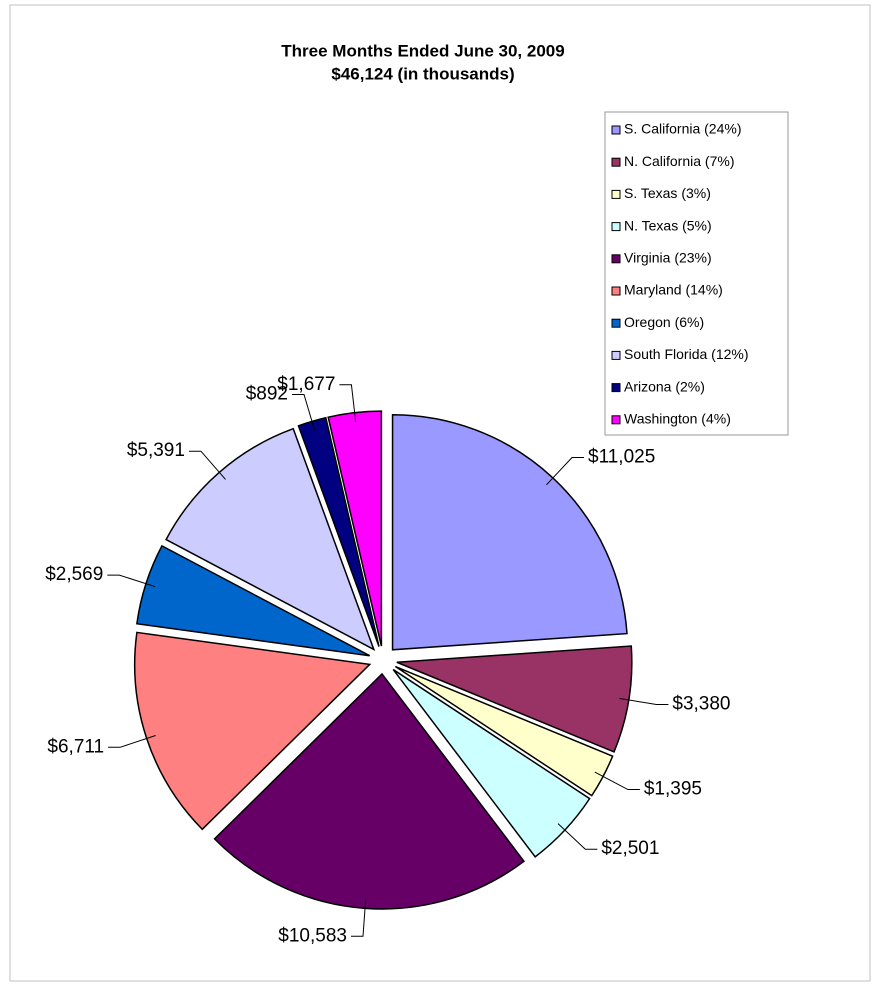  What do you see at coordinates (673, 789) in the screenshot?
I see `data-label: $1,395` at bounding box center [673, 789].